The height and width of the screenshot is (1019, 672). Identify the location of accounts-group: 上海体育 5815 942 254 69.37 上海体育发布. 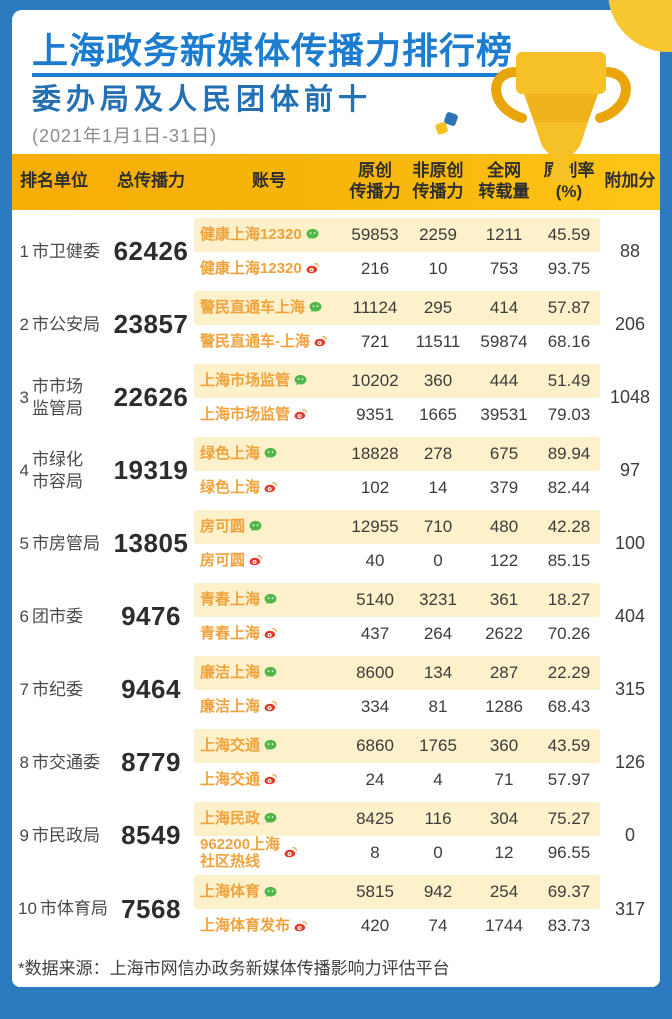
(397, 909).